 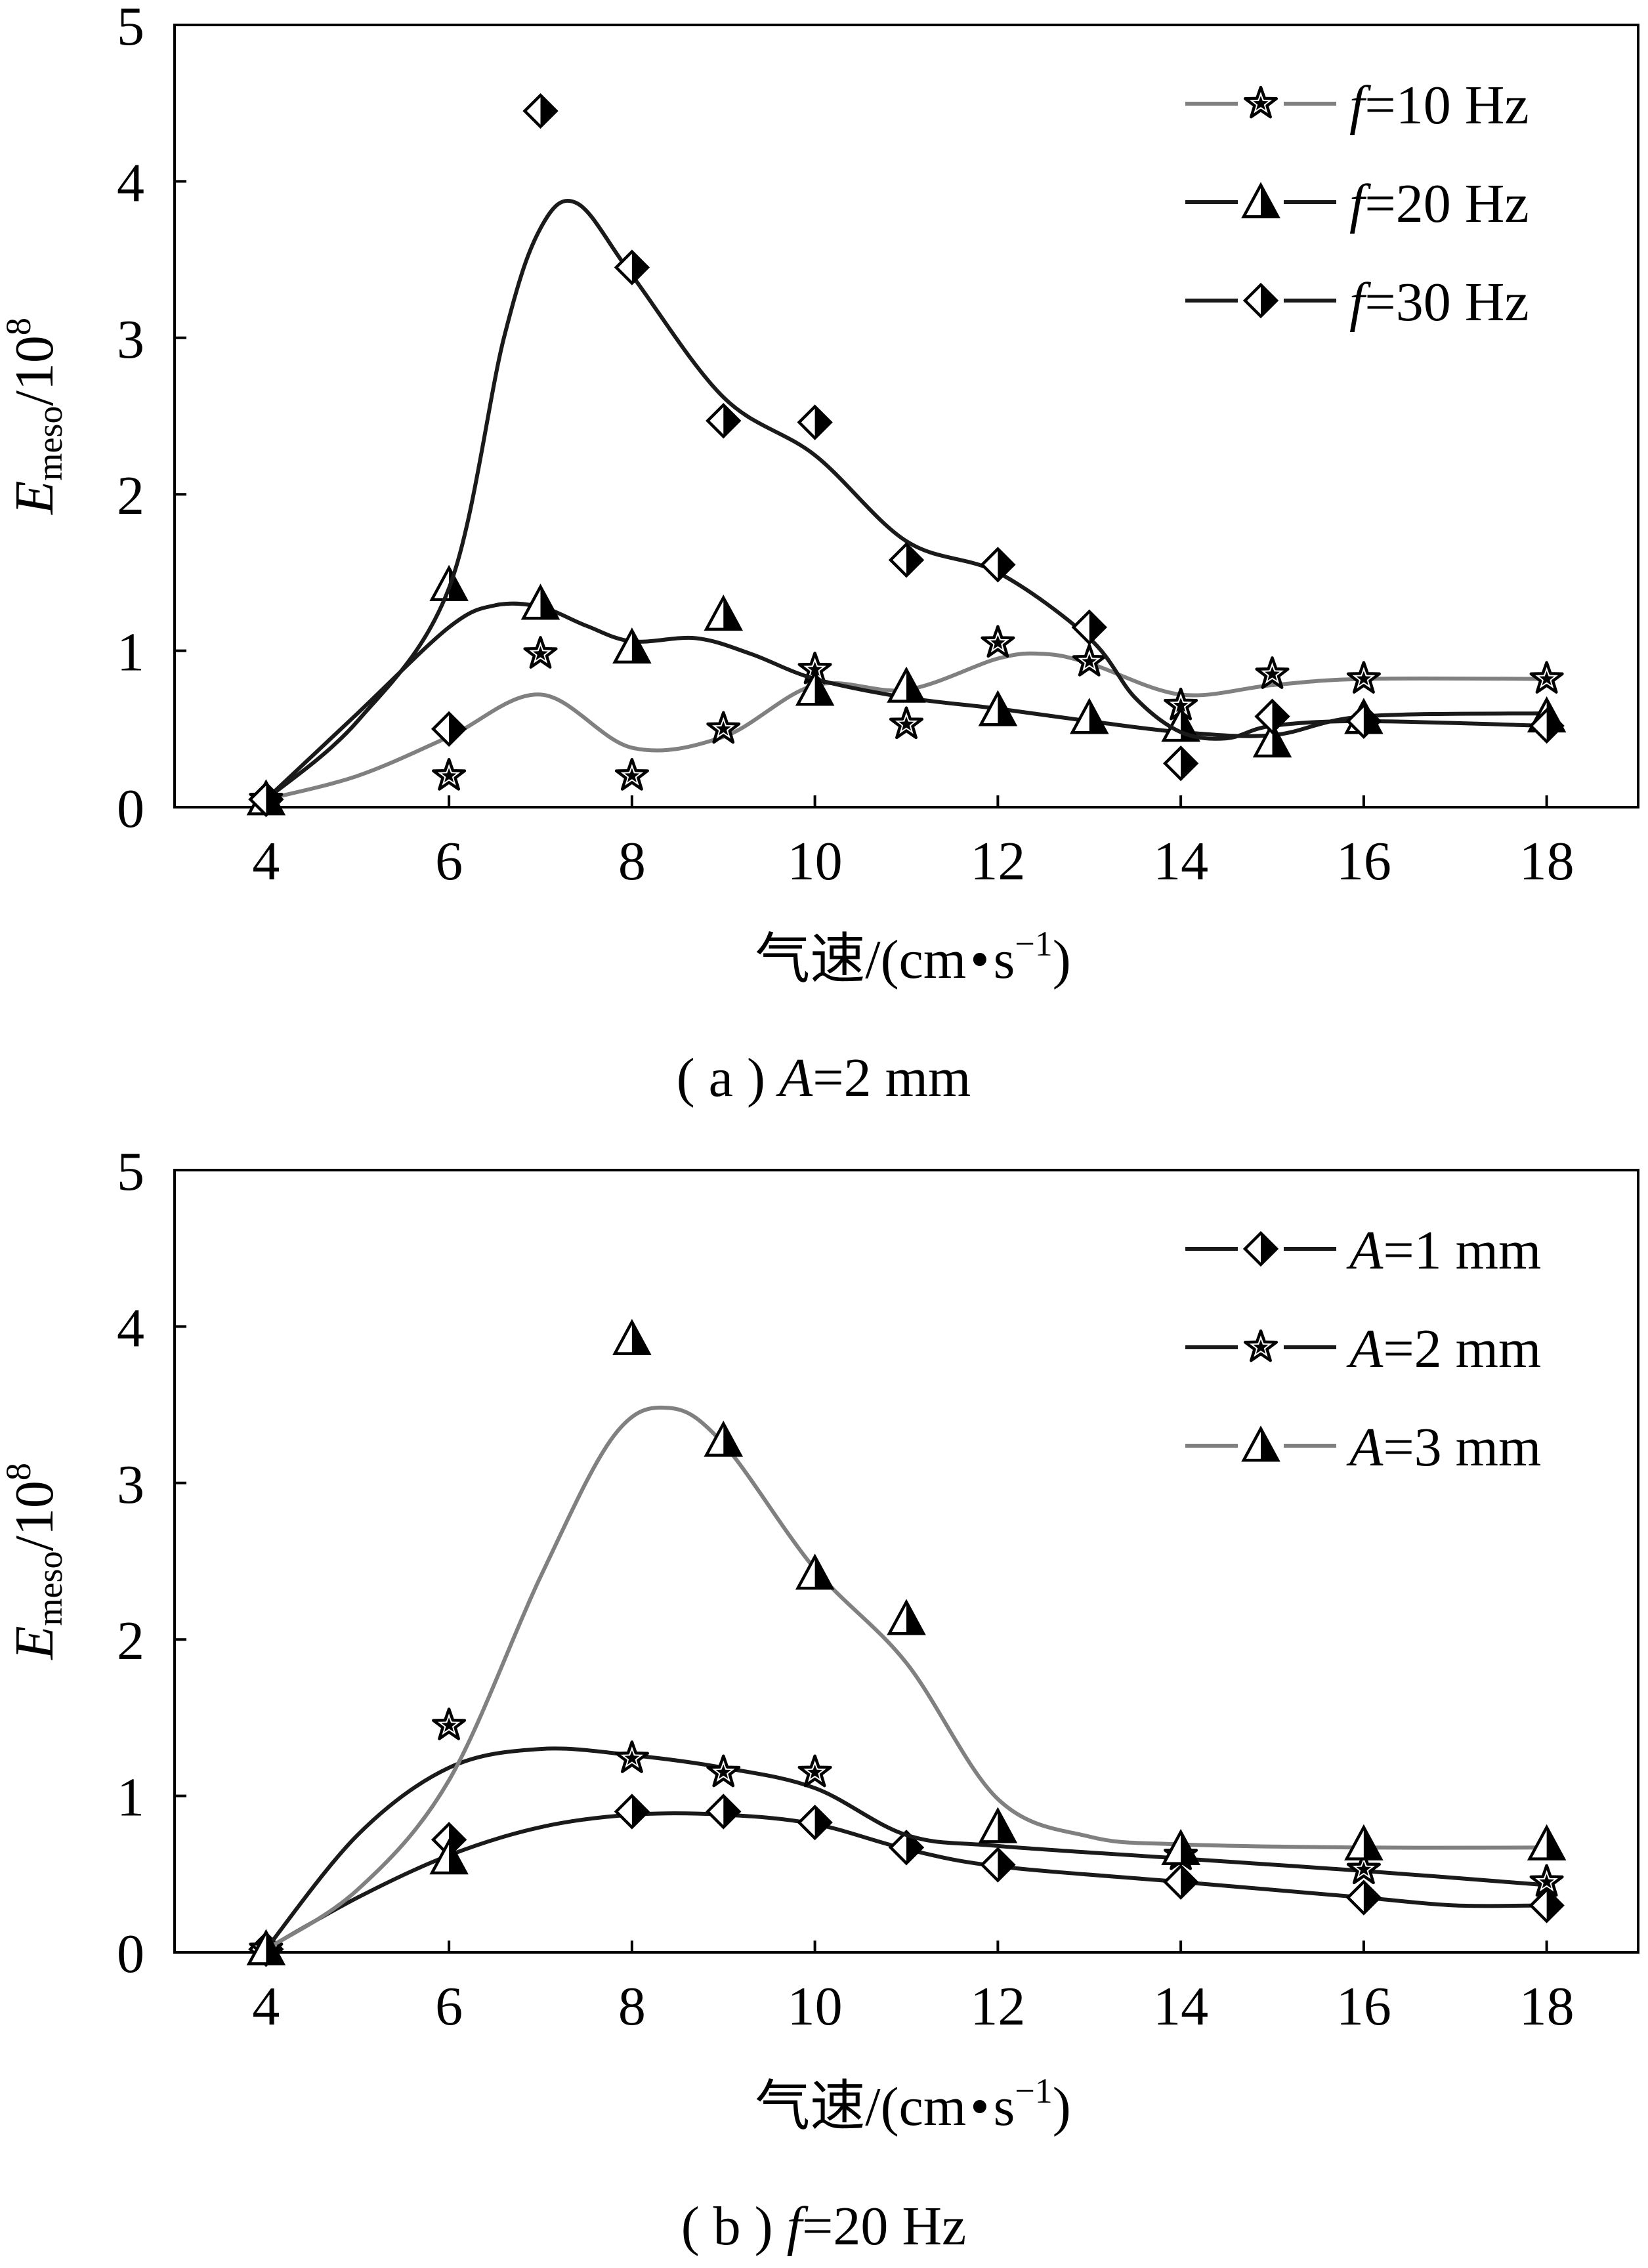 I want to click on legend: A=1 mm A=2 mm A=3 mm, so click(x=1363, y=1349).